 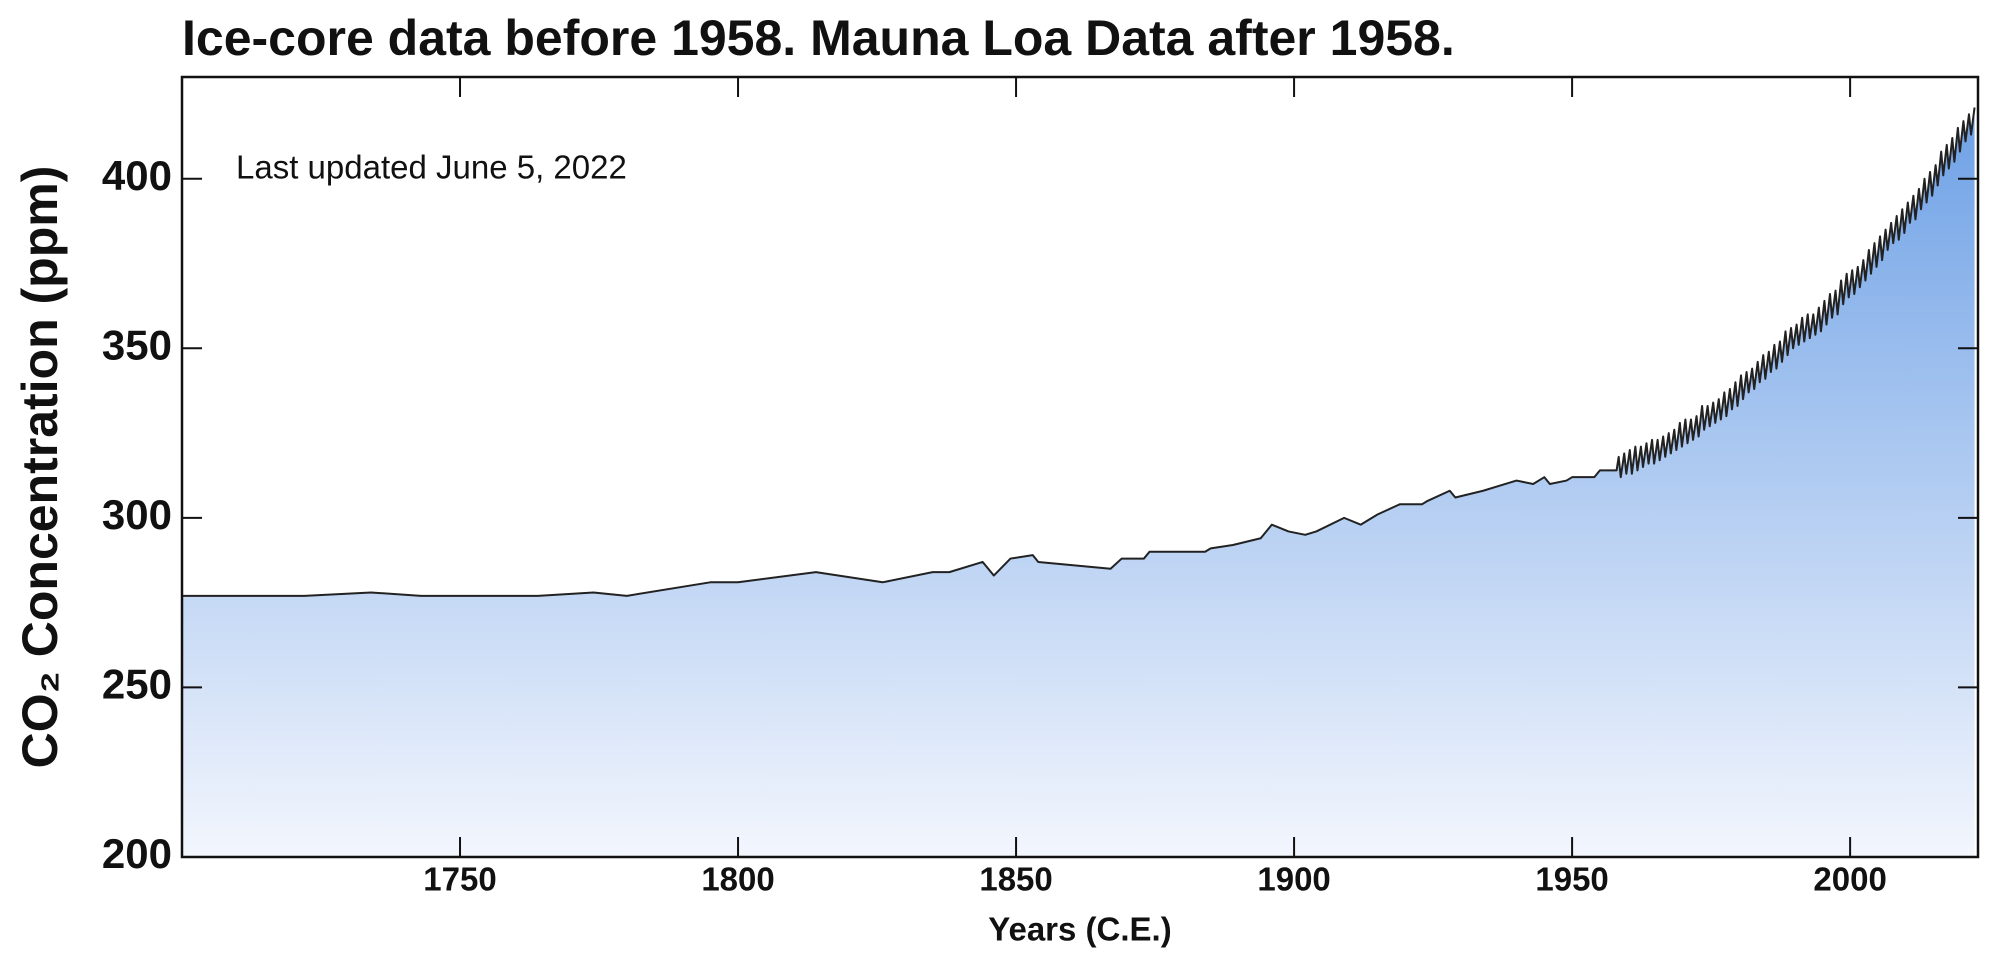 I want to click on x-tick-label: 2000, so click(x=1849, y=879).